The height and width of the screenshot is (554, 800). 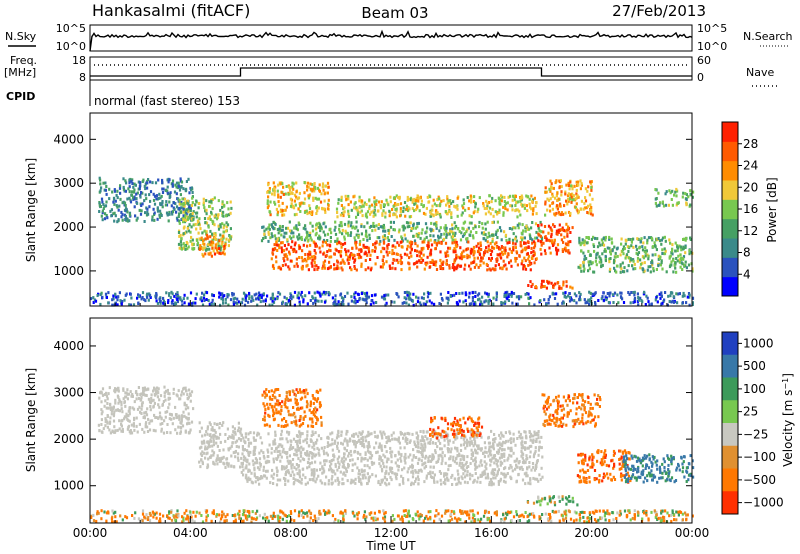 I want to click on nave-label: Nave, so click(x=760, y=72).